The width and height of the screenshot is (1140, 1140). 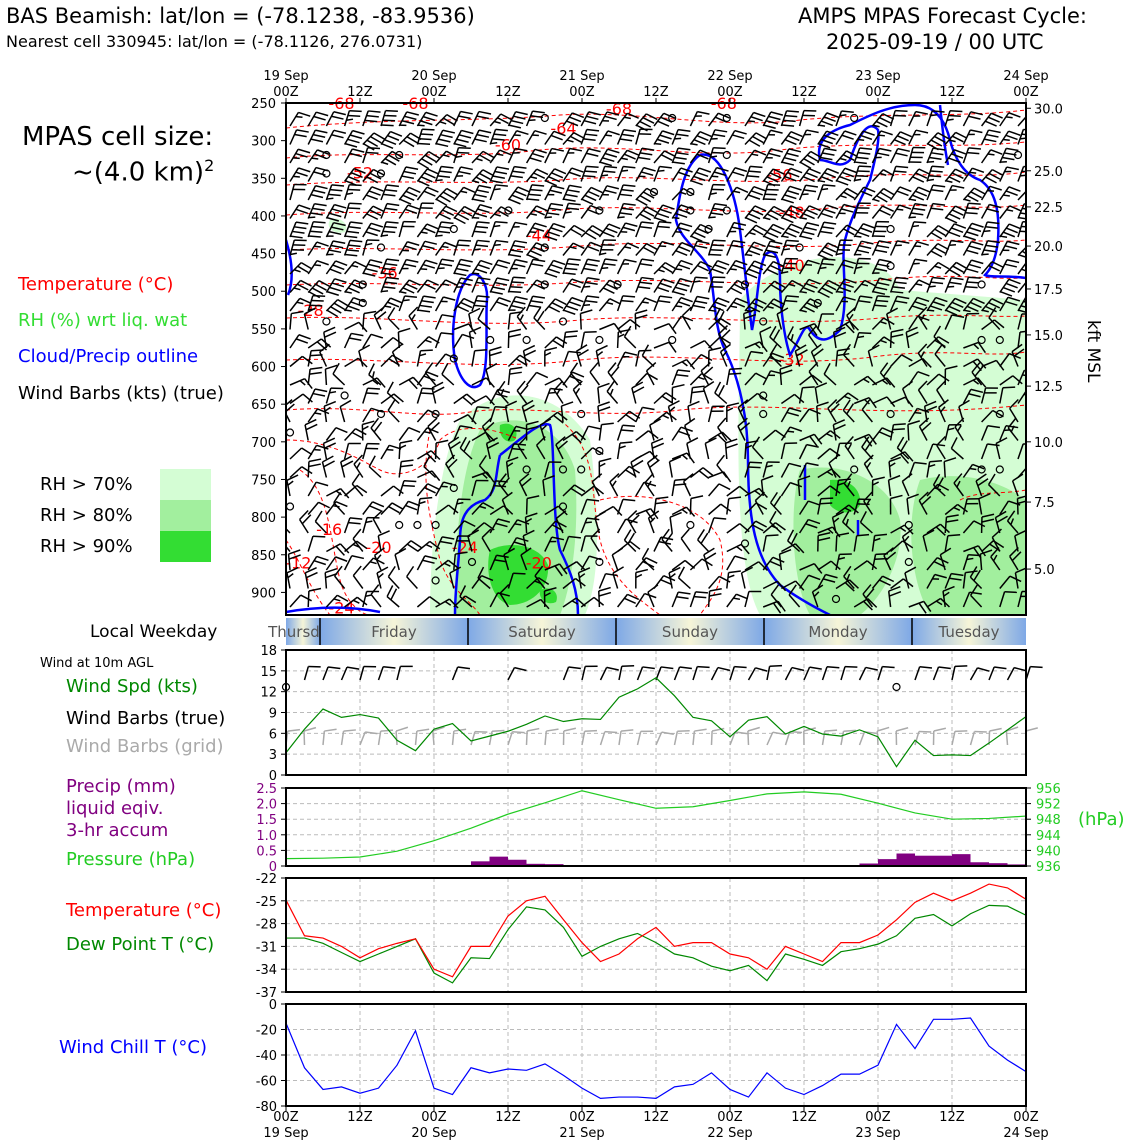 What do you see at coordinates (877, 76) in the screenshot?
I see `time-tick-date-top: 23 Sep` at bounding box center [877, 76].